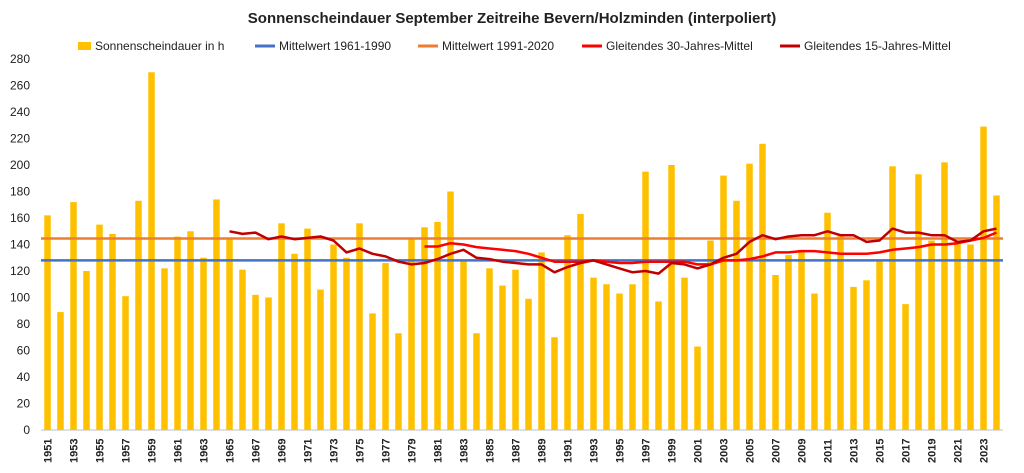 This screenshot has height=473, width=1024. Describe the element at coordinates (179, 451) in the screenshot. I see `x-tick-label: 1961` at that location.